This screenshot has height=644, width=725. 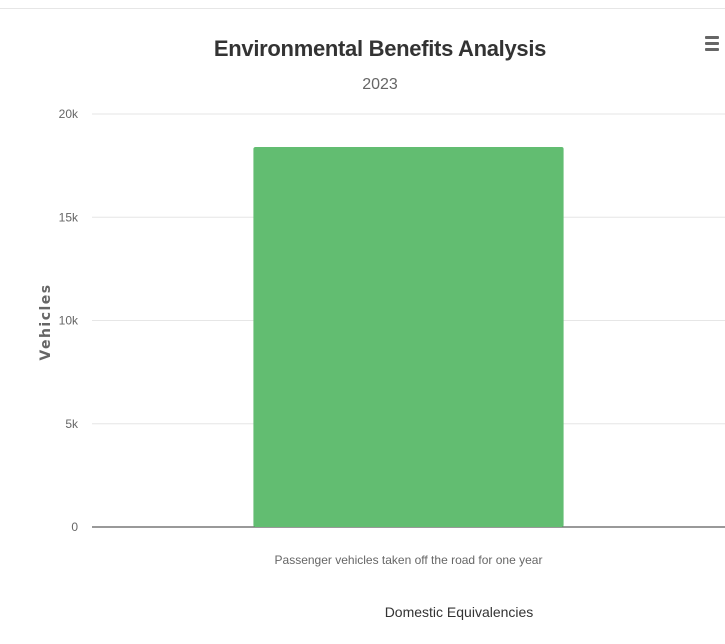 What do you see at coordinates (380, 84) in the screenshot?
I see `chart-subtitle: 2023` at bounding box center [380, 84].